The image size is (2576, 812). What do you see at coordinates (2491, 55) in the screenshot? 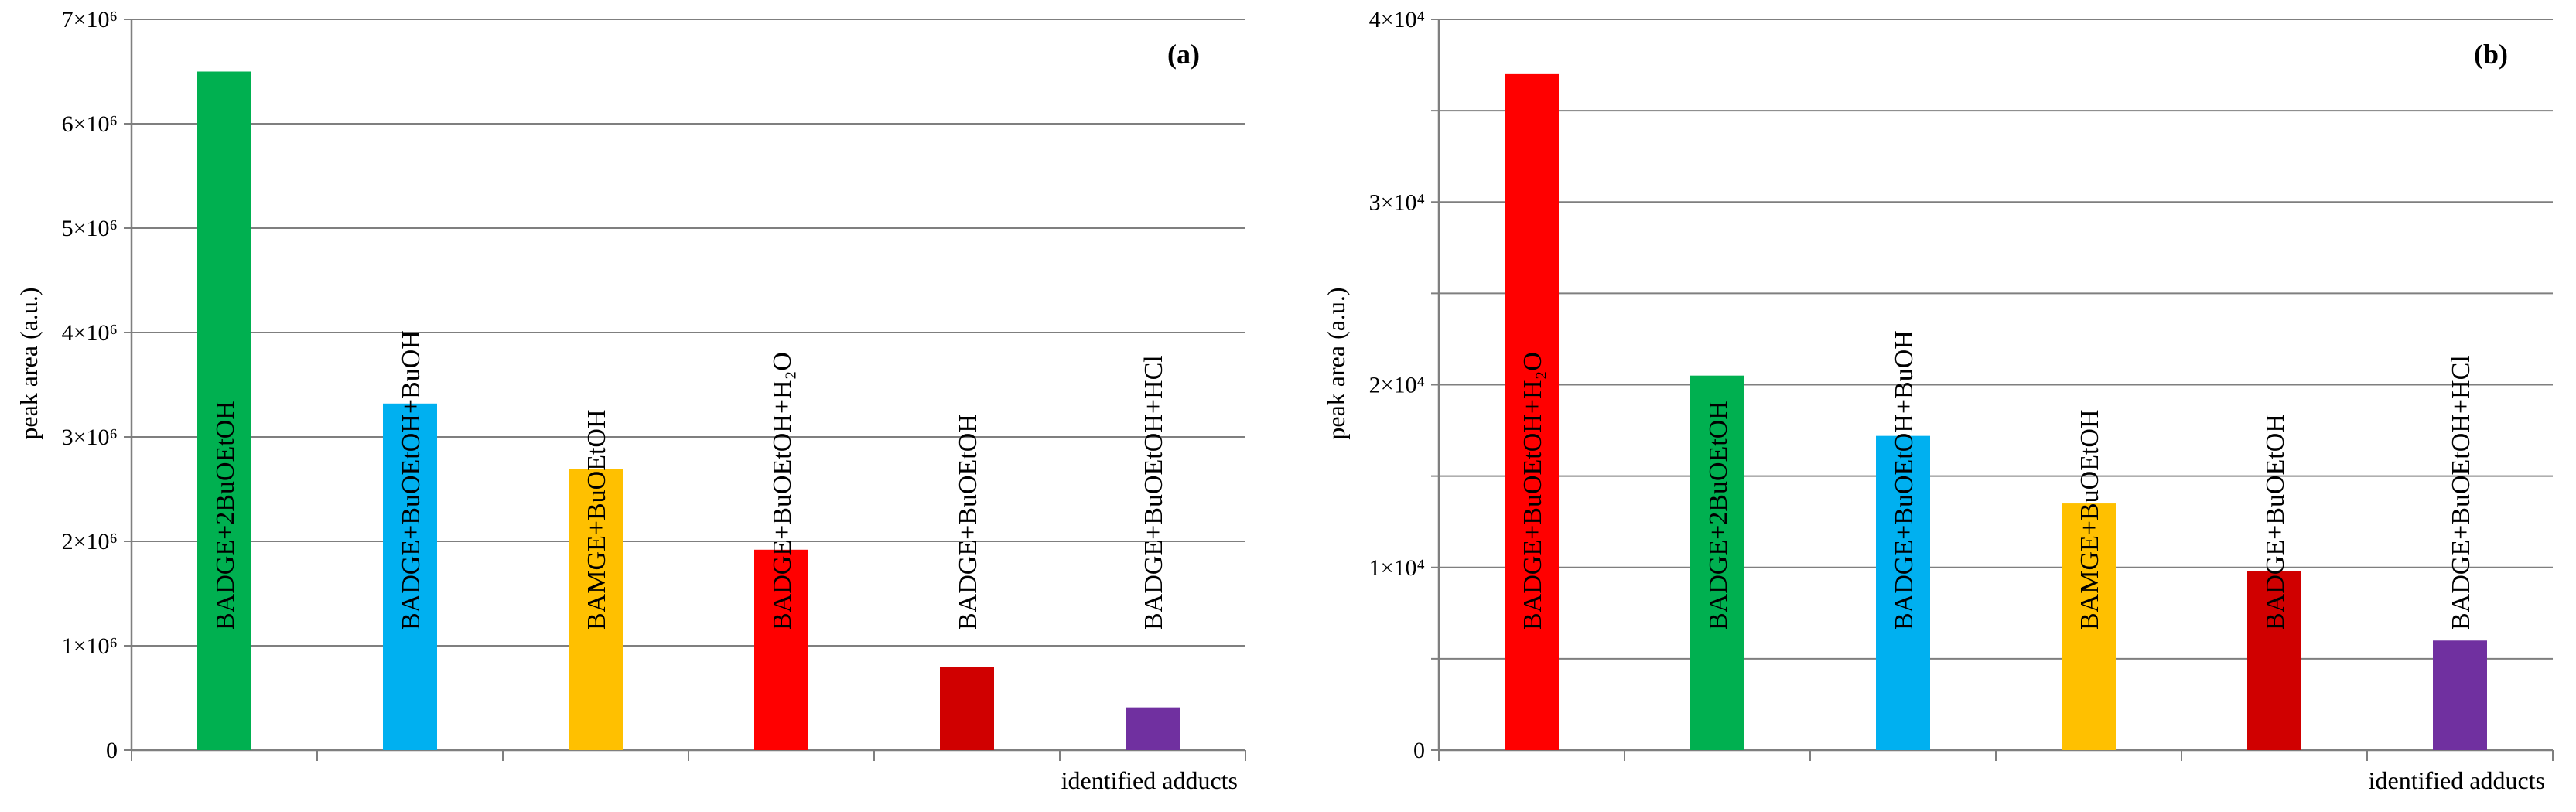
I see `panel-label: (b)` at bounding box center [2491, 55].